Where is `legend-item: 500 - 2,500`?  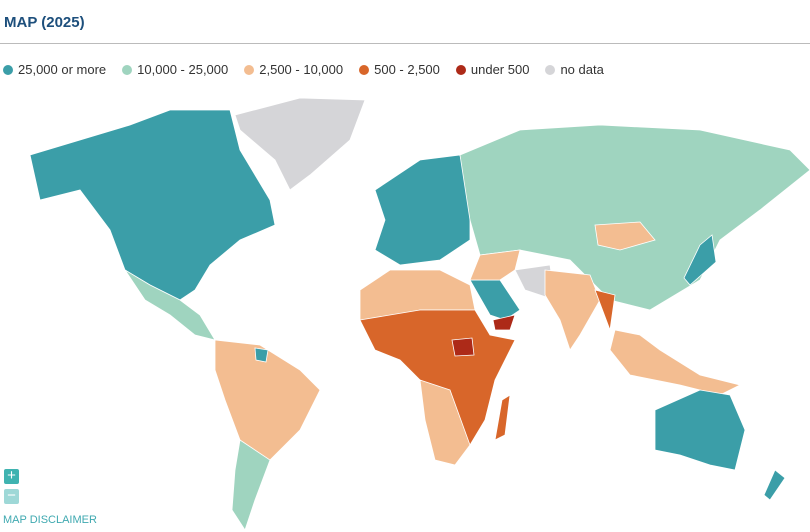
legend-item: 500 - 2,500 is located at coordinates (399, 69).